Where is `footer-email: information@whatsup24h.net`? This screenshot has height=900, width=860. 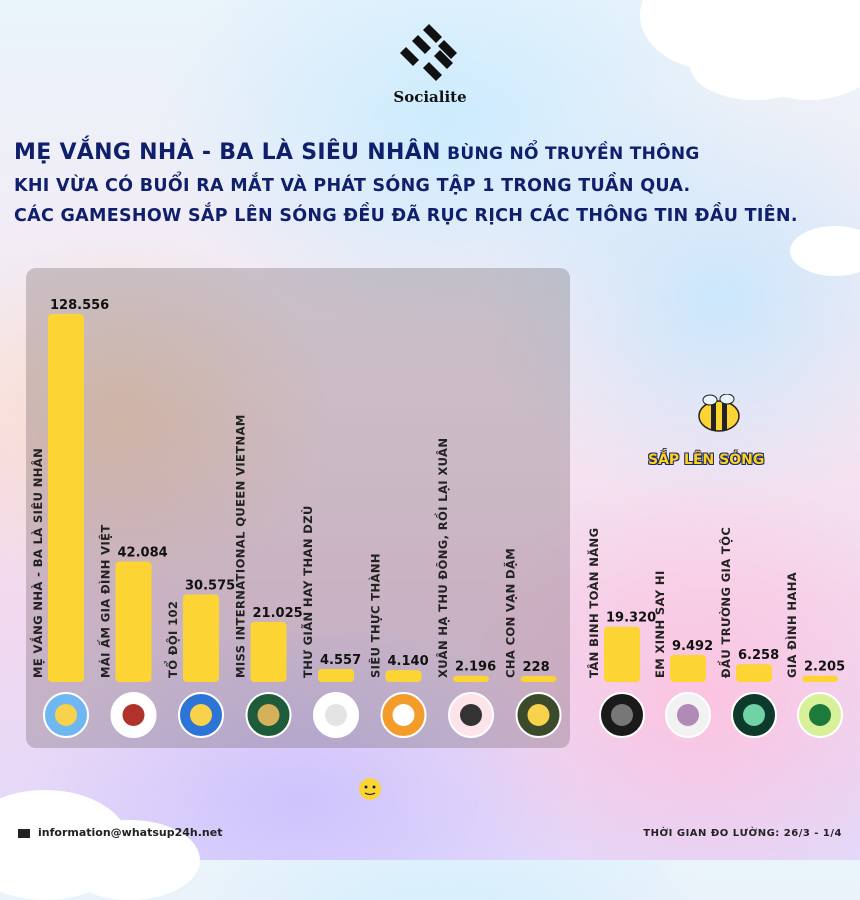 footer-email: information@whatsup24h.net is located at coordinates (120, 832).